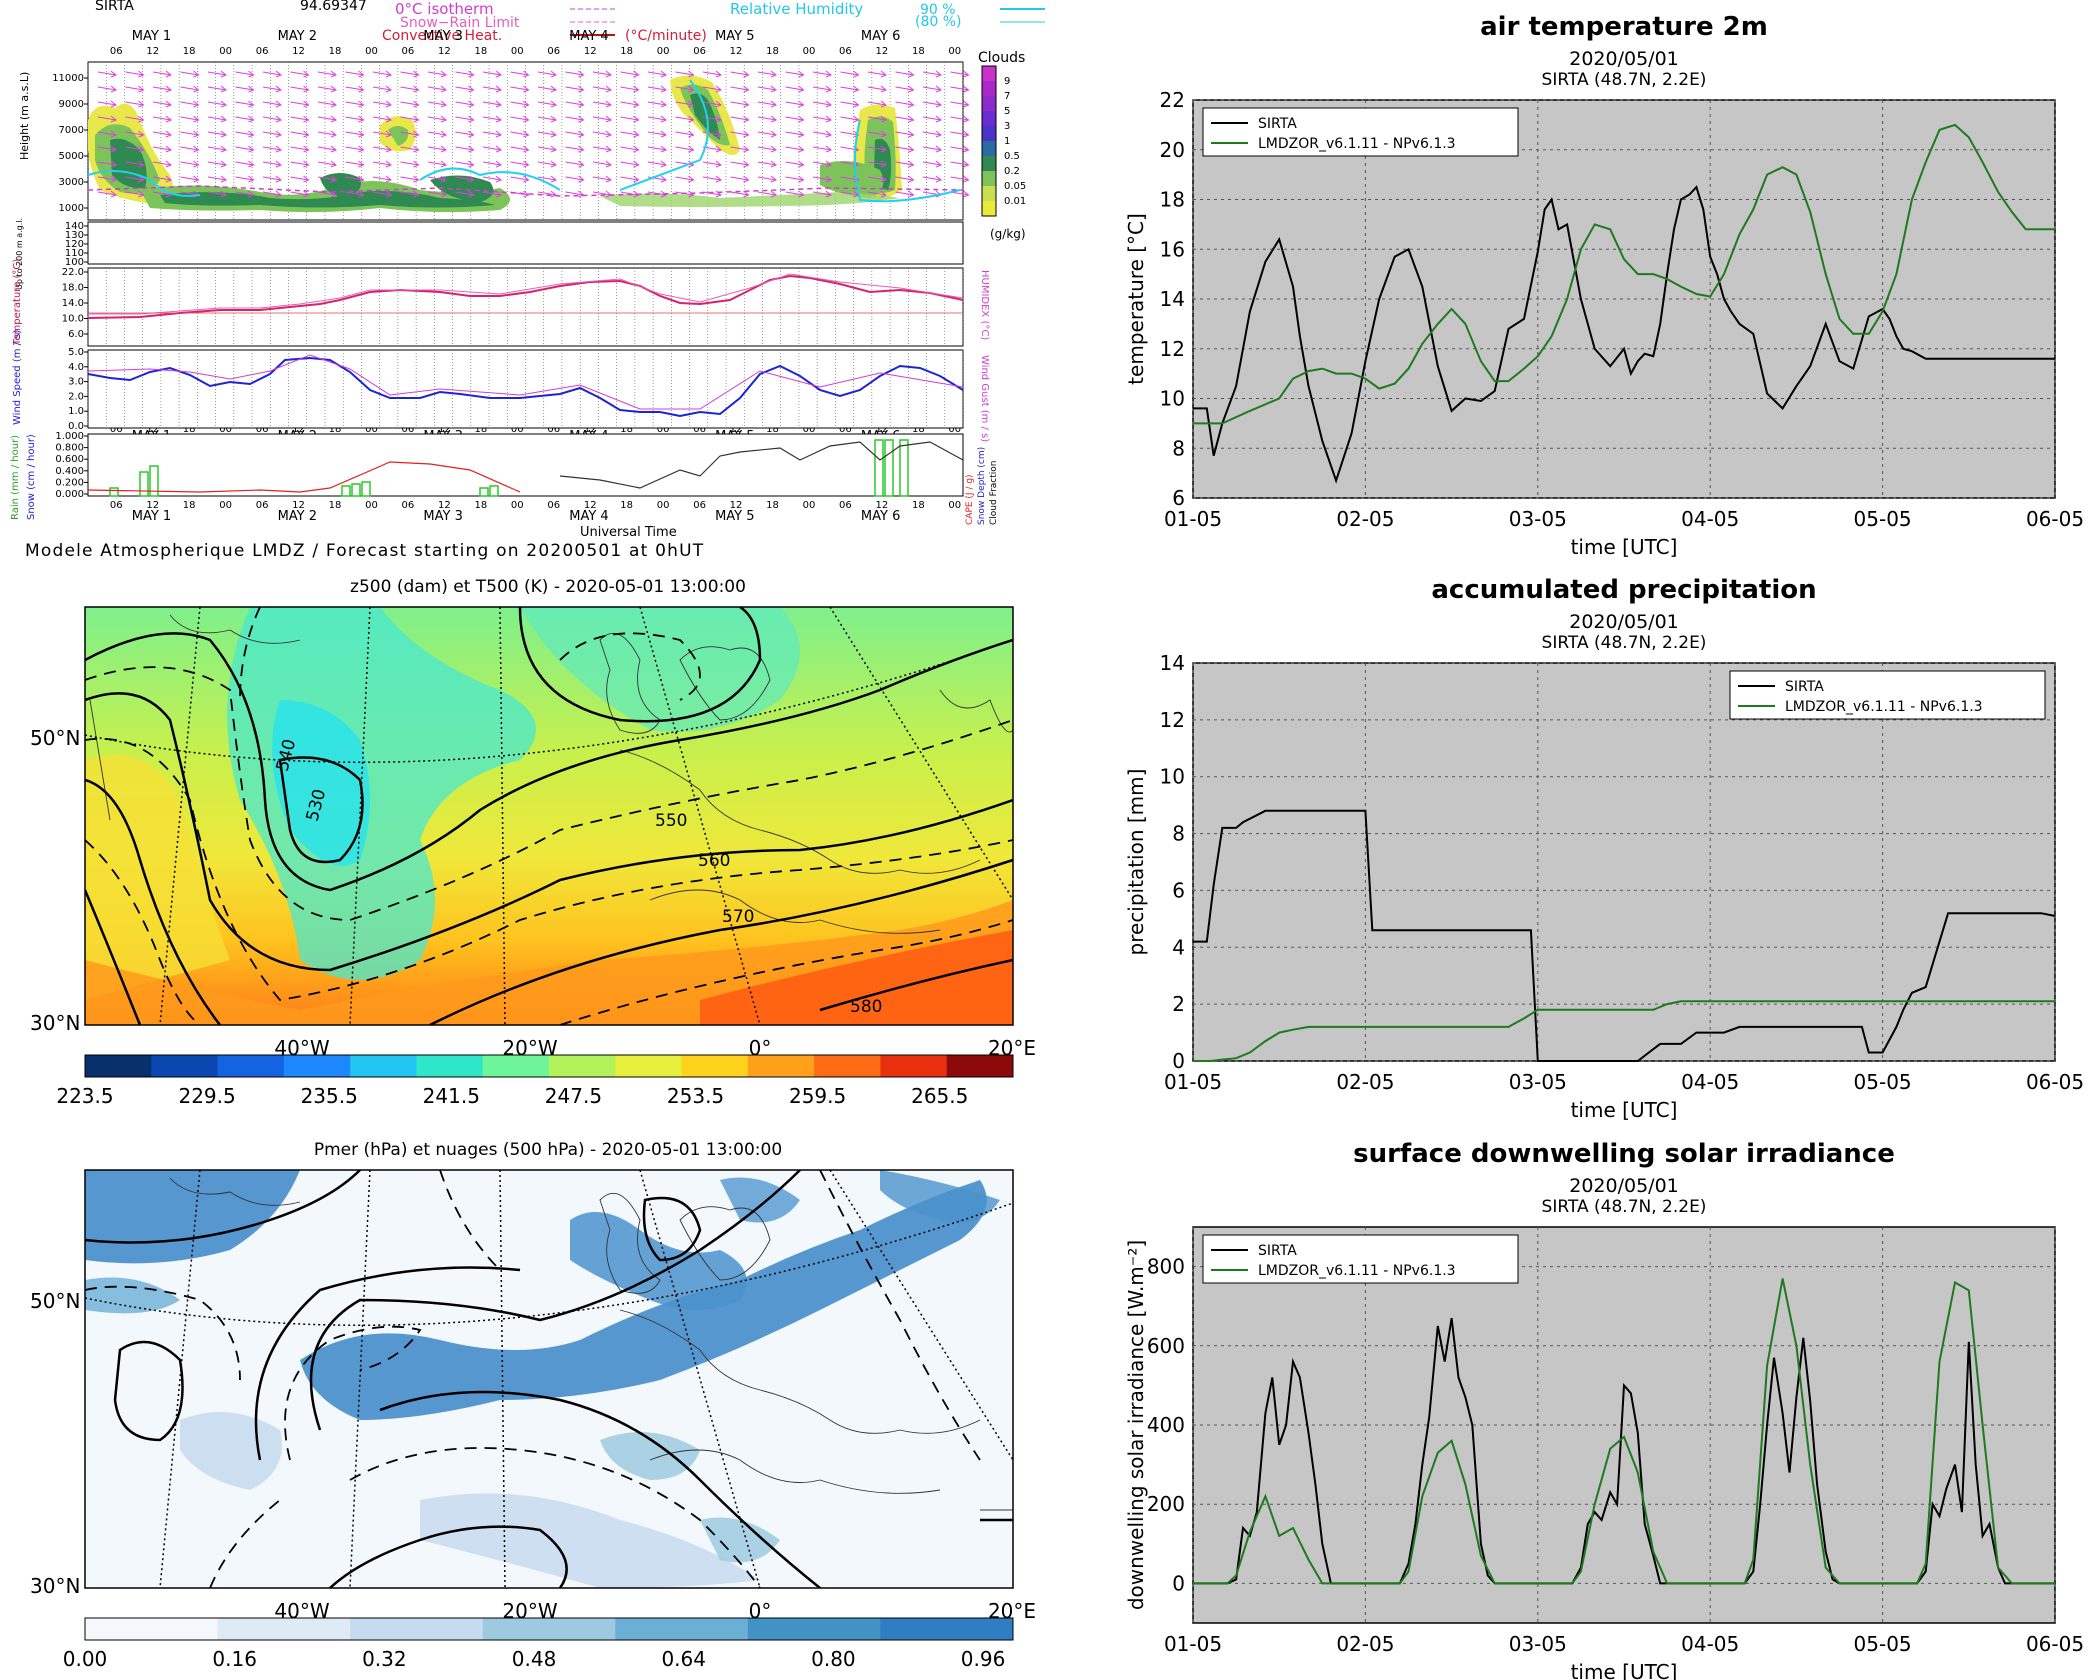 The height and width of the screenshot is (1680, 2100). What do you see at coordinates (549, 816) in the screenshot?
I see `map1-frame` at bounding box center [549, 816].